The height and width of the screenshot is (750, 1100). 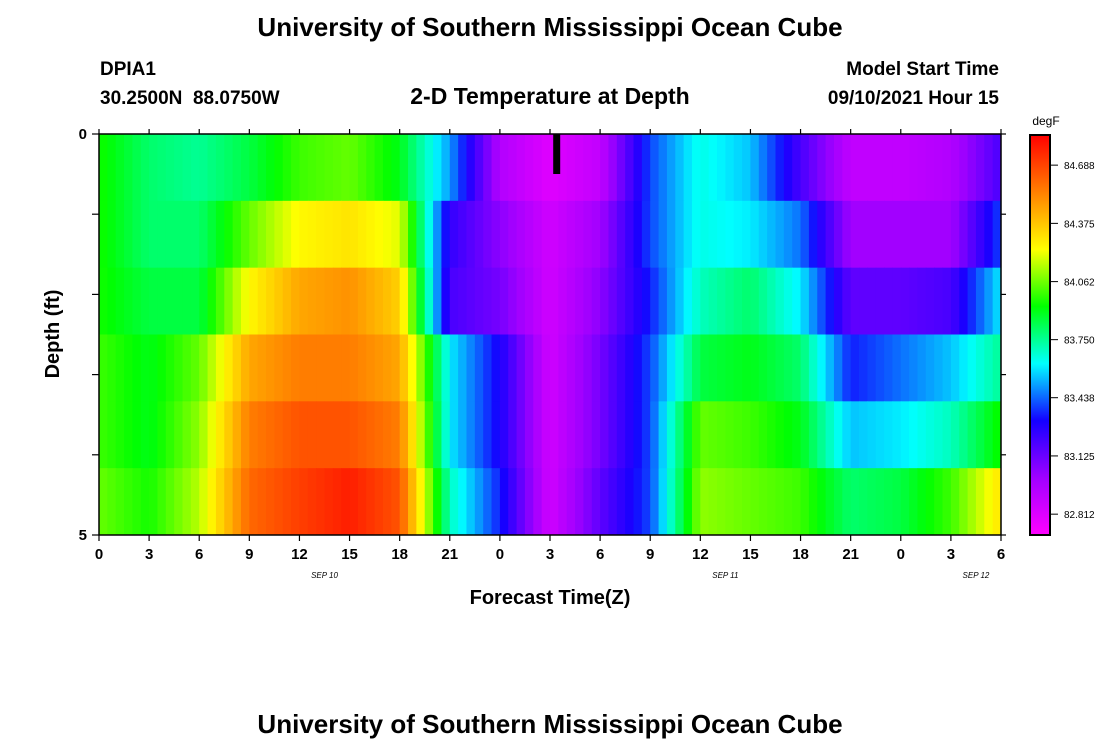 I want to click on x-tick-label: 15, so click(x=750, y=554).